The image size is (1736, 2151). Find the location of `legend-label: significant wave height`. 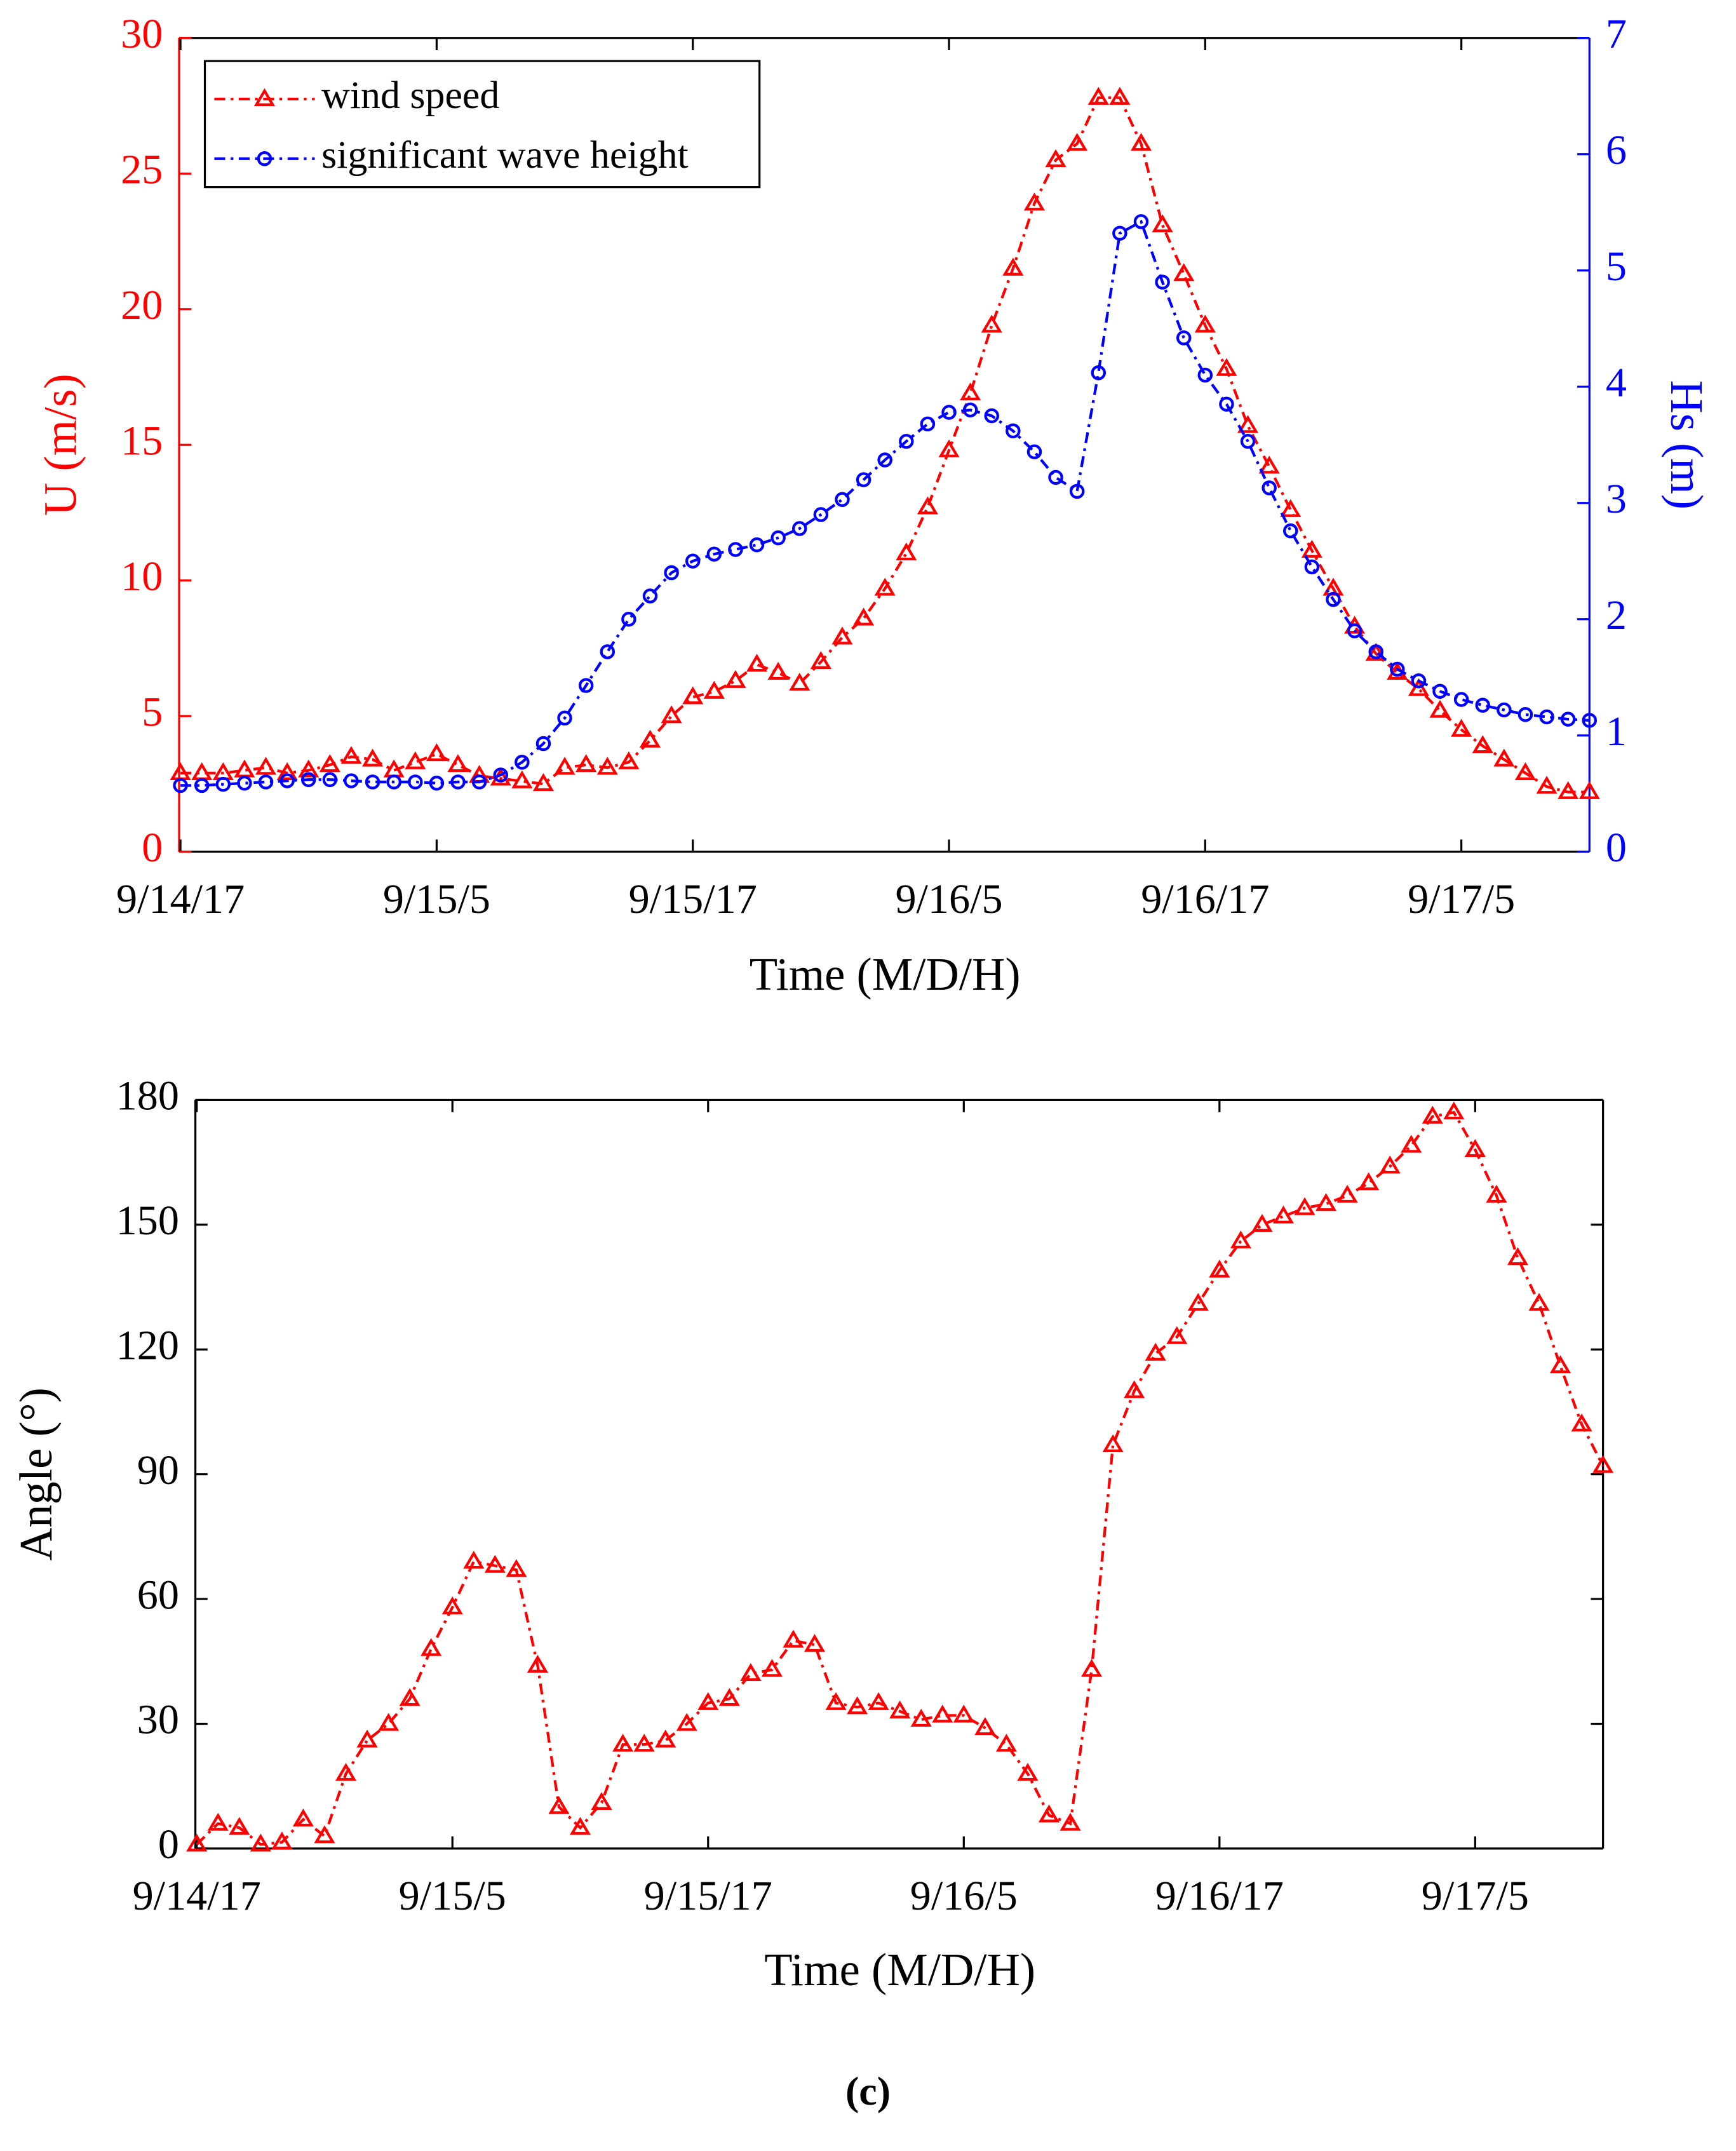

legend-label: significant wave height is located at coordinates (505, 155).